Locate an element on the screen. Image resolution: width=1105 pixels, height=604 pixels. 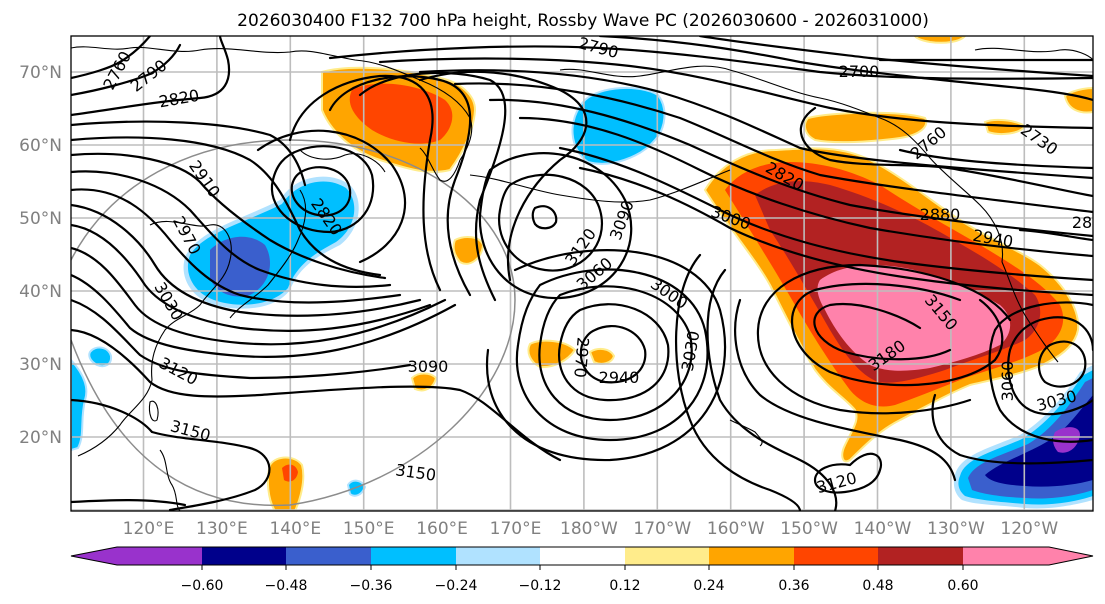
colorbar-tick-label: 0.60 is located at coordinates (962, 586).